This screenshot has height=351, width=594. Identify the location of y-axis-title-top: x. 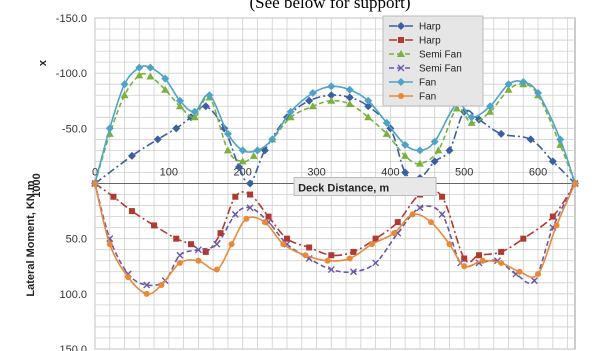
(43, 62).